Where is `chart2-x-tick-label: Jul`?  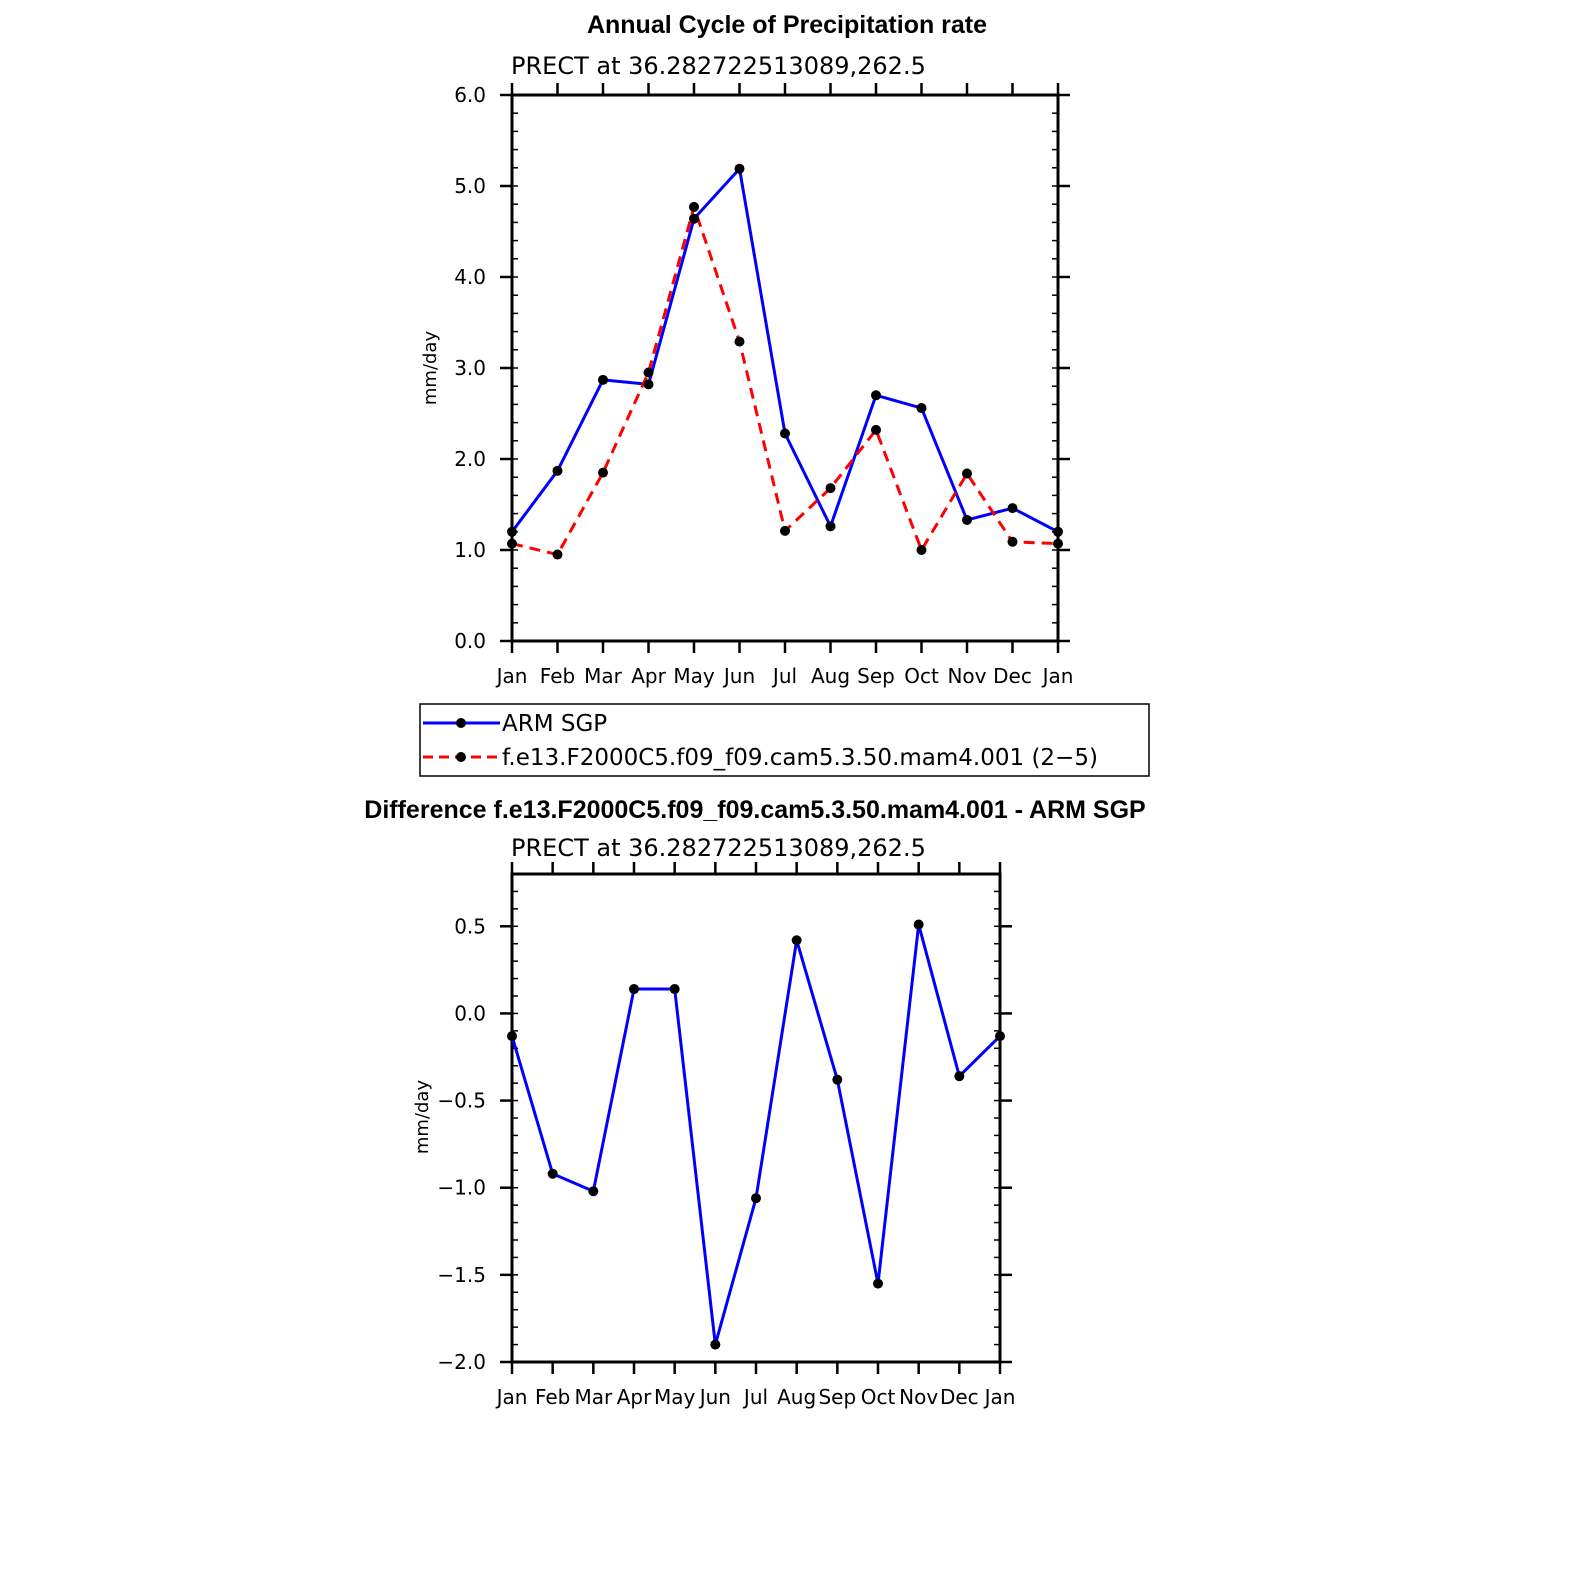 chart2-x-tick-label: Jul is located at coordinates (755, 1397).